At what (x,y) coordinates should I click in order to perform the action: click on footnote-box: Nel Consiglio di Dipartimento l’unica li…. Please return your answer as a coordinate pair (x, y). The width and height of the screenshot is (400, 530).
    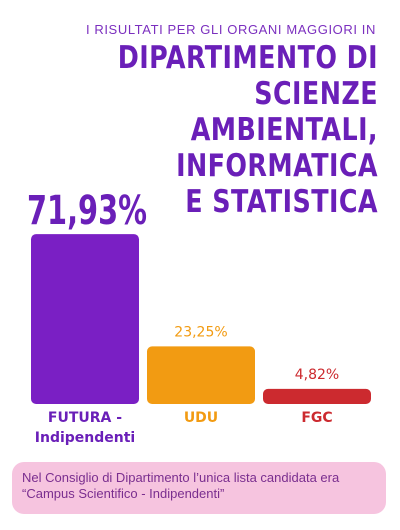
    Looking at the image, I should click on (199, 488).